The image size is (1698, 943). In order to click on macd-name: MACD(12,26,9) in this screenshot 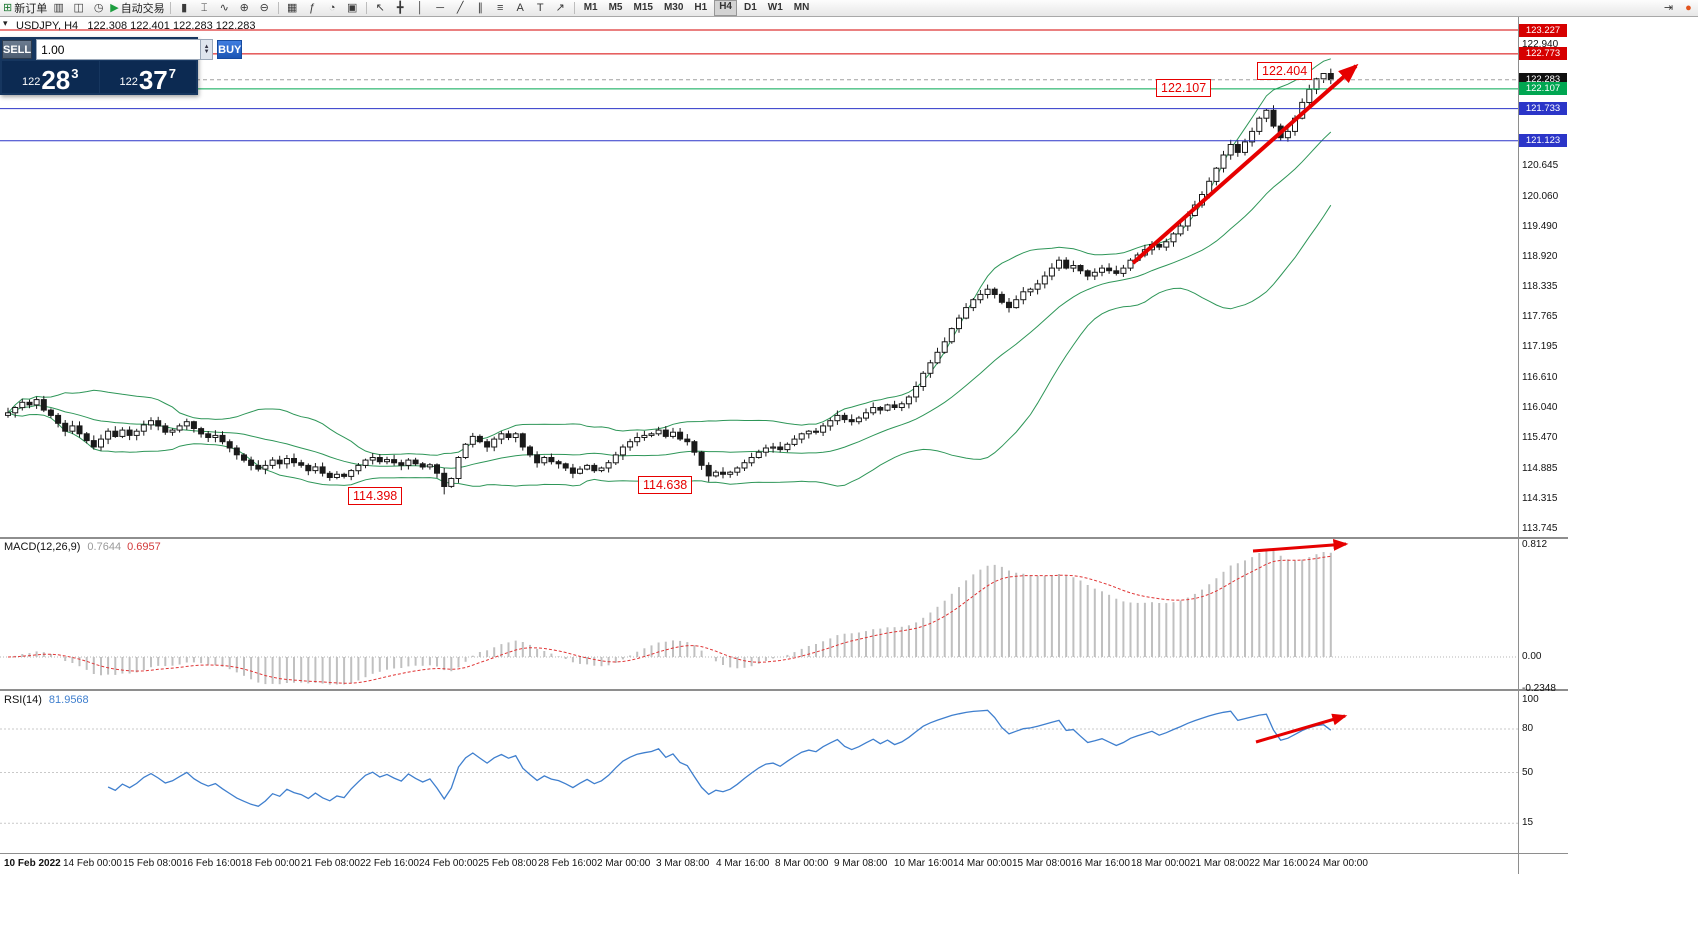, I will do `click(42, 547)`.